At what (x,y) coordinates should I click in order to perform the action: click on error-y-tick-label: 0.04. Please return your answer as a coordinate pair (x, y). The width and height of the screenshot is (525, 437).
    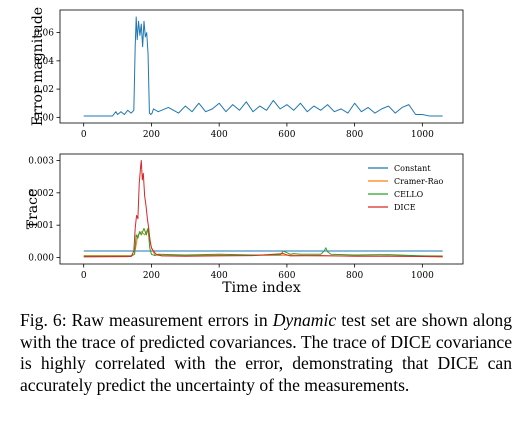
    Looking at the image, I should click on (44, 62).